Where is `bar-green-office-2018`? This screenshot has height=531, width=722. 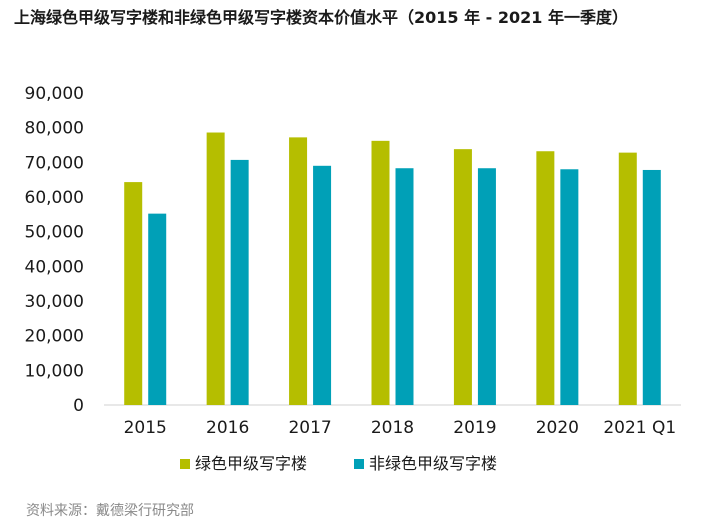
bar-green-office-2018 is located at coordinates (380, 272).